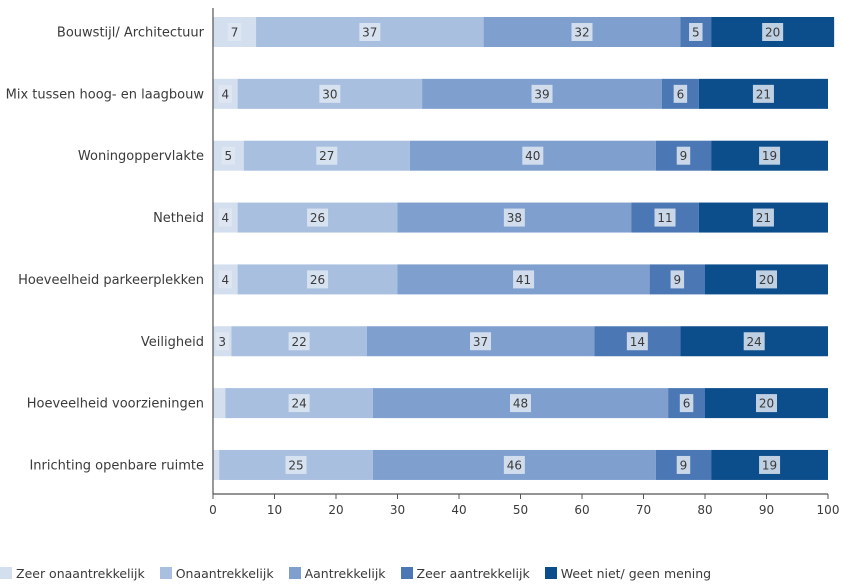  What do you see at coordinates (80, 573) in the screenshot?
I see `legend-label: Zeer onaantrekkelijk` at bounding box center [80, 573].